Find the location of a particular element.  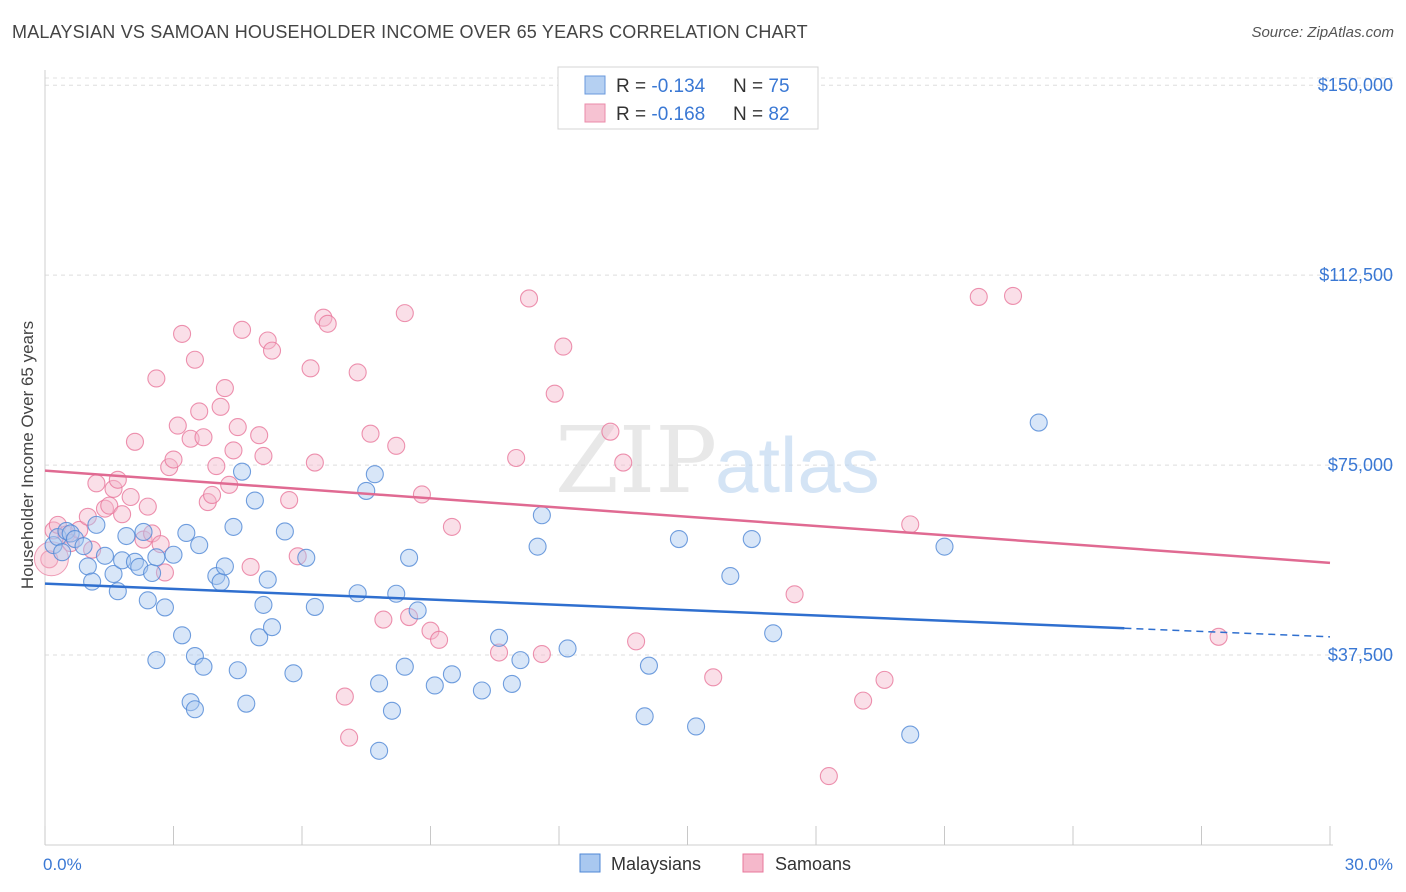

x-tick-labels: 0.0% 30.0% is located at coordinates (718, 864).